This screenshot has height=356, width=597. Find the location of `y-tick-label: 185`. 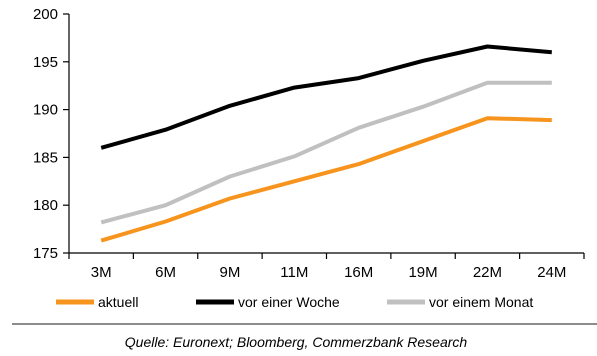

y-tick-label: 185 is located at coordinates (45, 157).